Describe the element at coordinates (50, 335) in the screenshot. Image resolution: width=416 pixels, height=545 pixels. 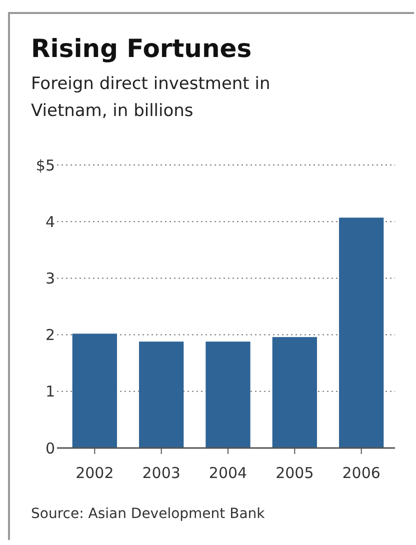
I see `y-tick-label: 2` at that location.